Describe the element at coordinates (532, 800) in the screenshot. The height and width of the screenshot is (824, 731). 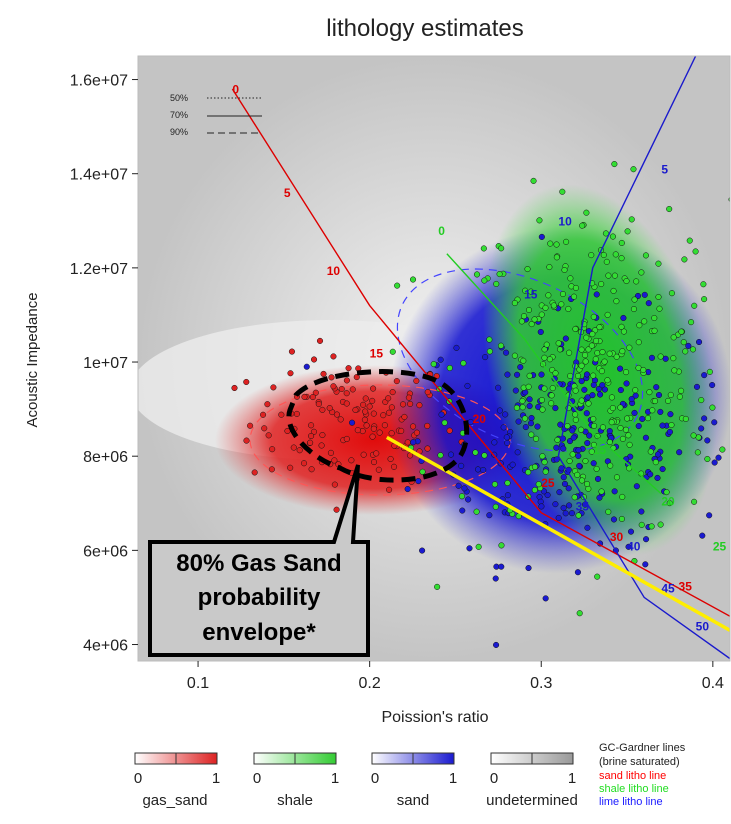
I see `legend-undetermined-label: undetermined` at that location.